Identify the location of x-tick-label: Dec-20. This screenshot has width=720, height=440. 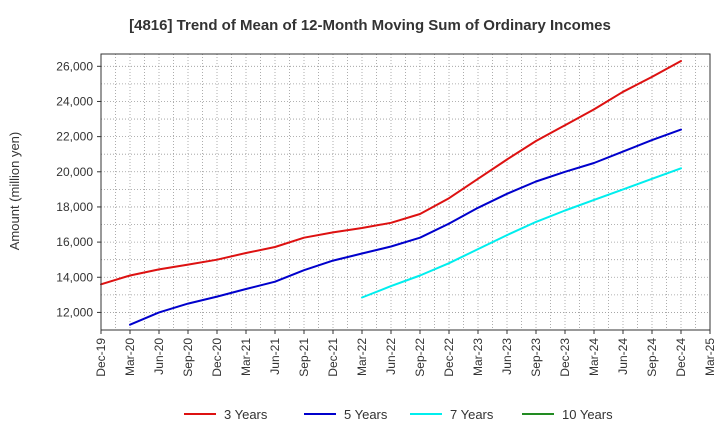
(217, 357).